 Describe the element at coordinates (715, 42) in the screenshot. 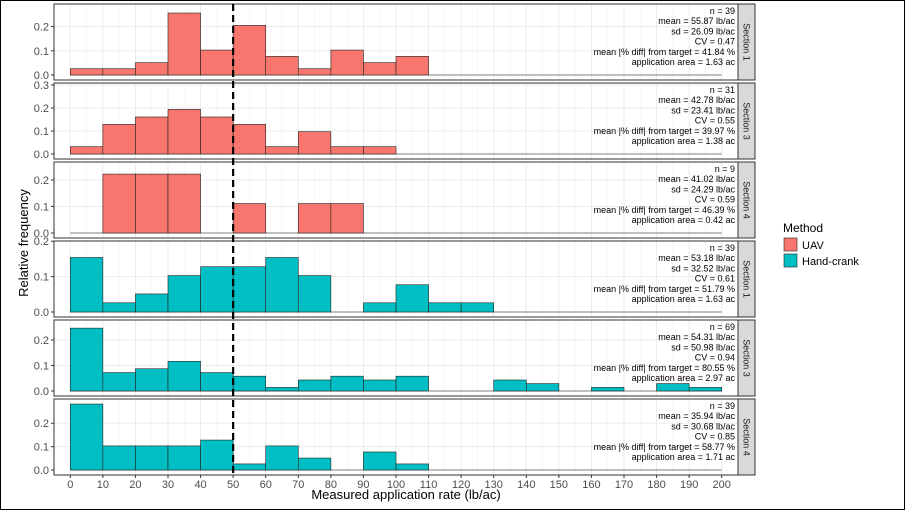

I see `stat-line: CV = 0.47` at that location.